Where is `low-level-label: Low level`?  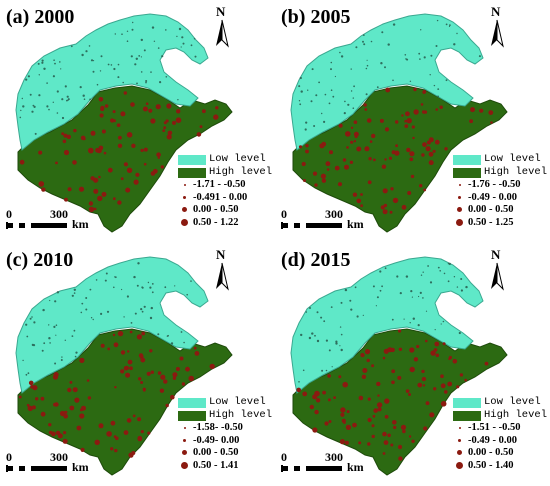
low-level-label: Low level is located at coordinates (512, 159).